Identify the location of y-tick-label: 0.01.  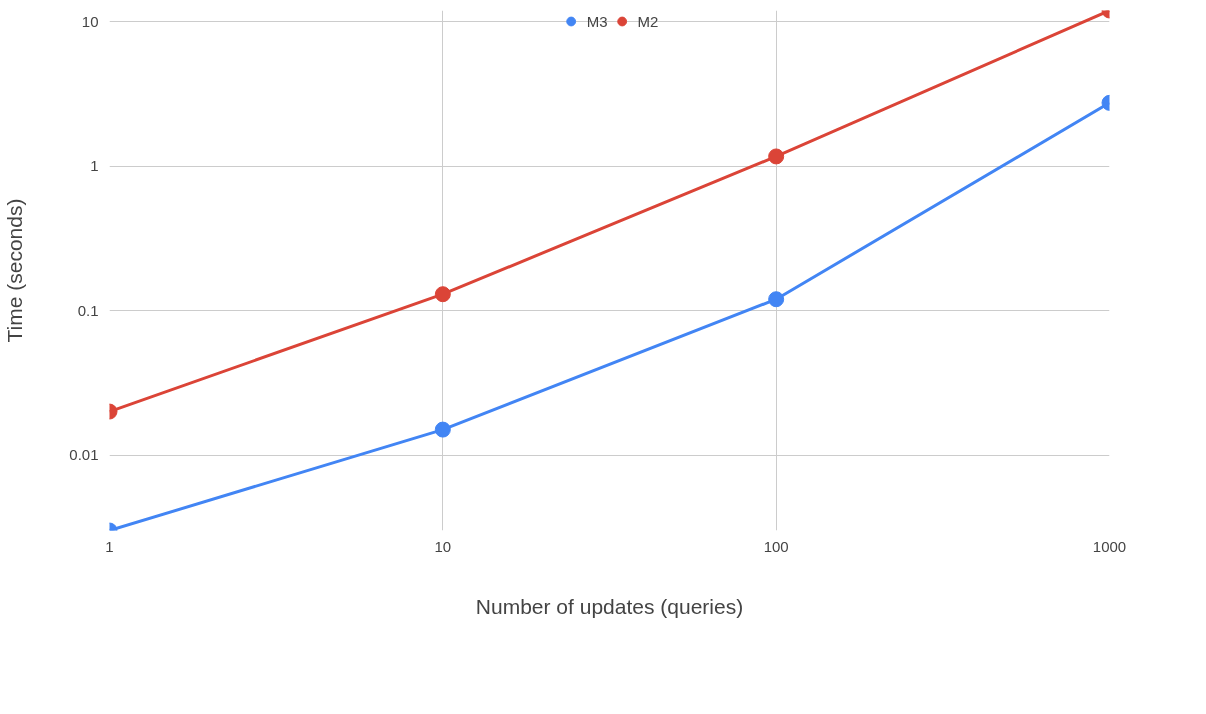
(84, 455).